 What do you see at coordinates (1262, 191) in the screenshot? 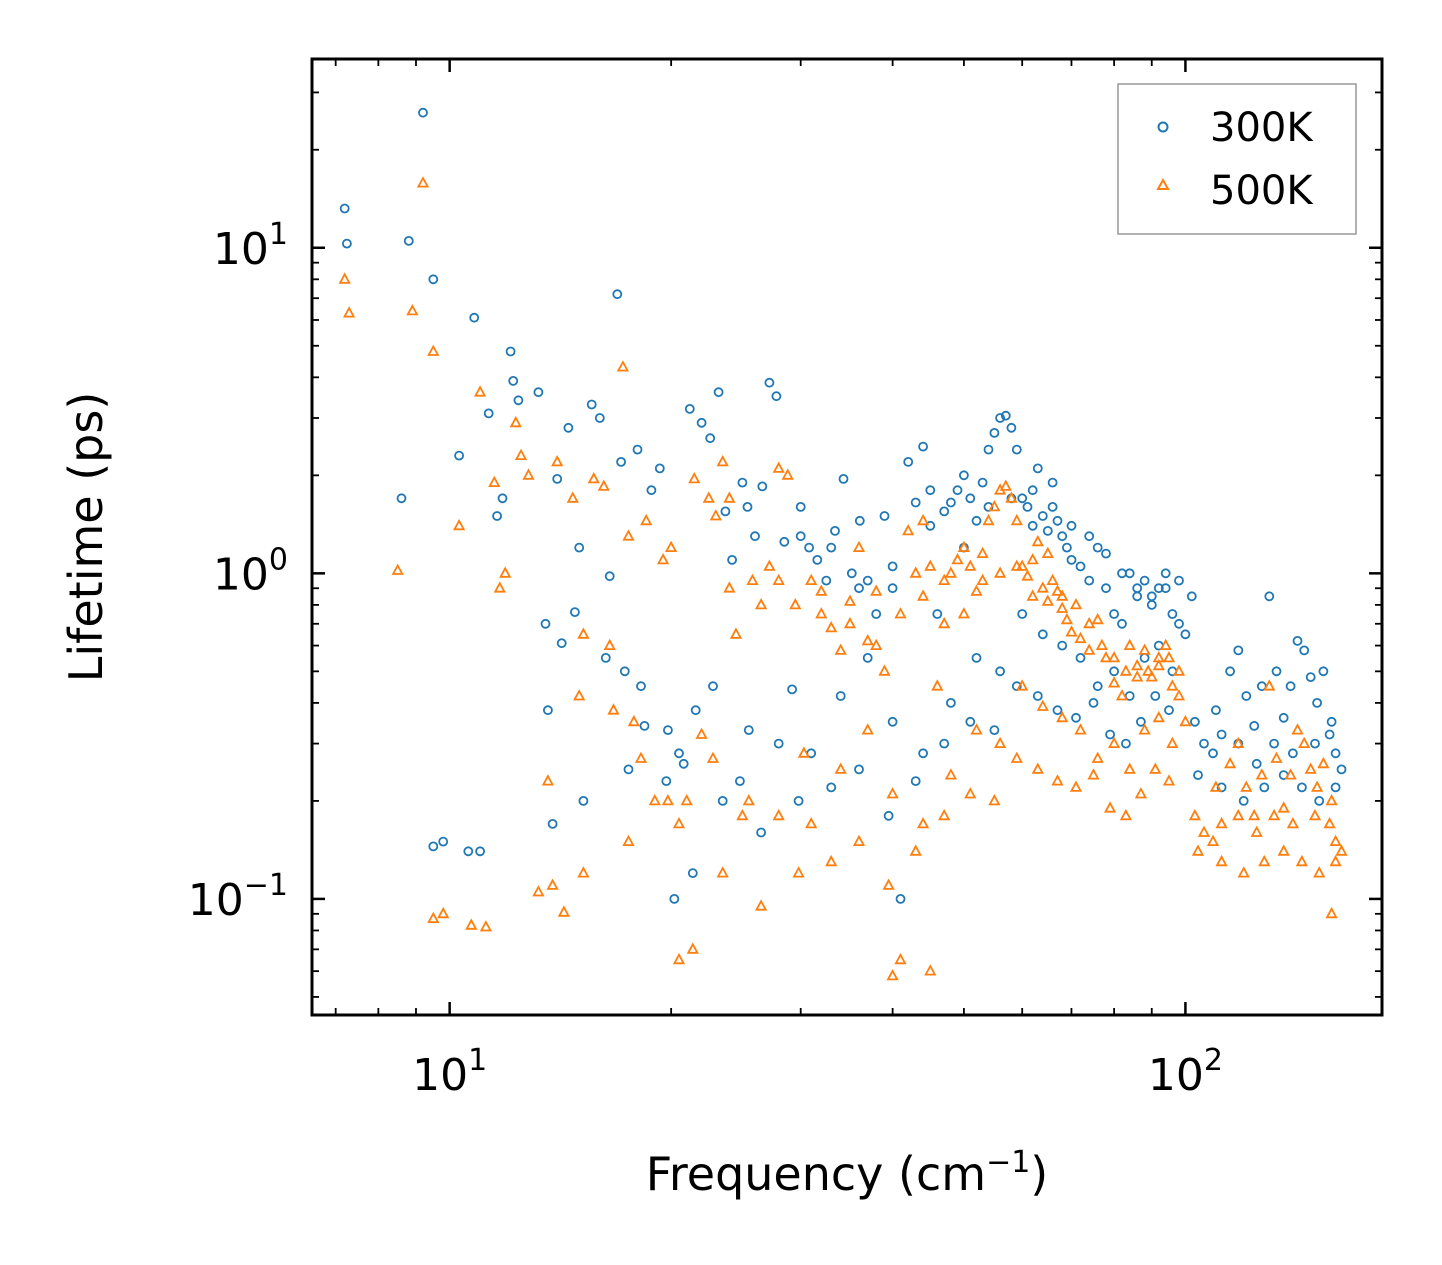
I see `legend-label-500k: 500K` at bounding box center [1262, 191].